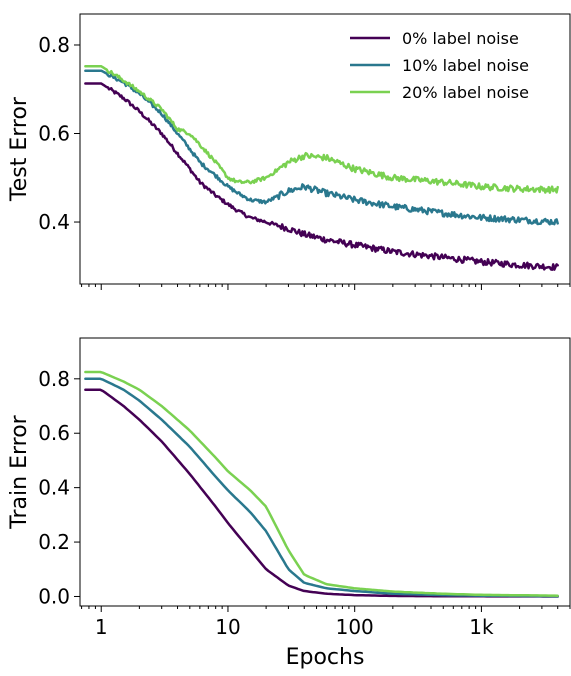  Describe the element at coordinates (54, 488) in the screenshot. I see `train-ytick-label: 0.4` at that location.